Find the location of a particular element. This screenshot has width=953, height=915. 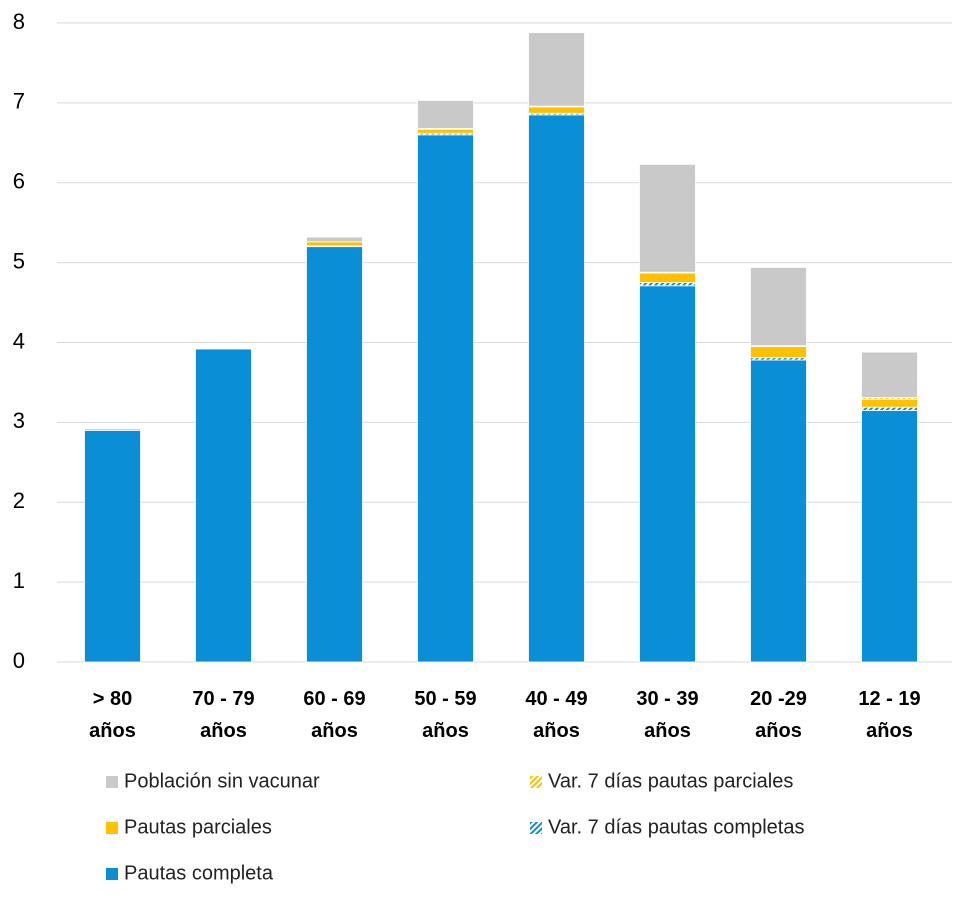

x-tick-label: 60 - 69 años is located at coordinates (334, 715).